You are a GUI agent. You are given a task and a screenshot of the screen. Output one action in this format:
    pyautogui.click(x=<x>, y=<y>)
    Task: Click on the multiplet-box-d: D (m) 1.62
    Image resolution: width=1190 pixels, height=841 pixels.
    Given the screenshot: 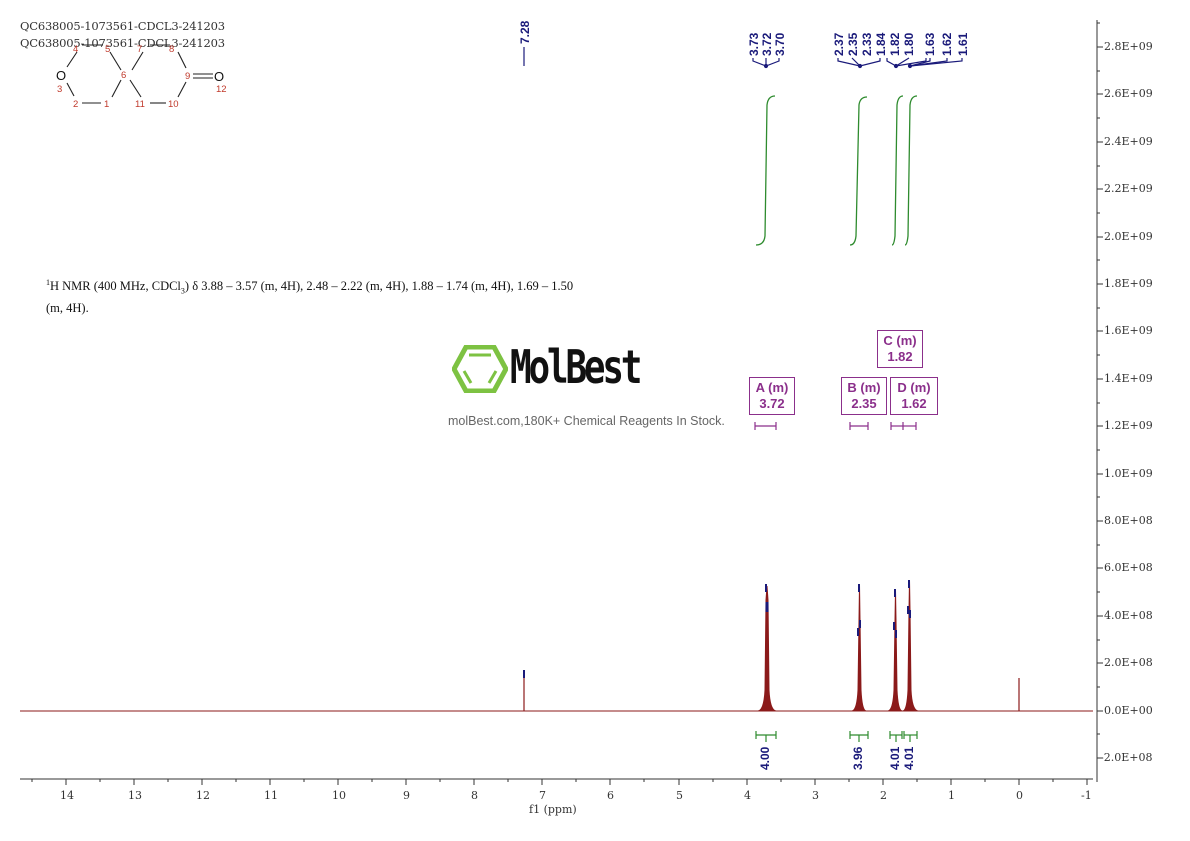 What is the action you would take?
    pyautogui.click(x=914, y=396)
    